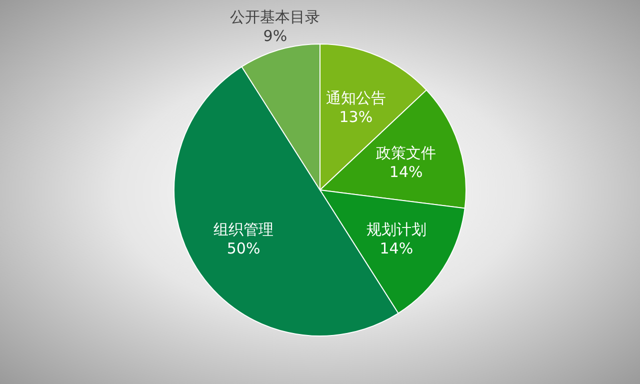 Image resolution: width=640 pixels, height=384 pixels. What do you see at coordinates (275, 35) in the screenshot?
I see `data-label: 9%` at bounding box center [275, 35].